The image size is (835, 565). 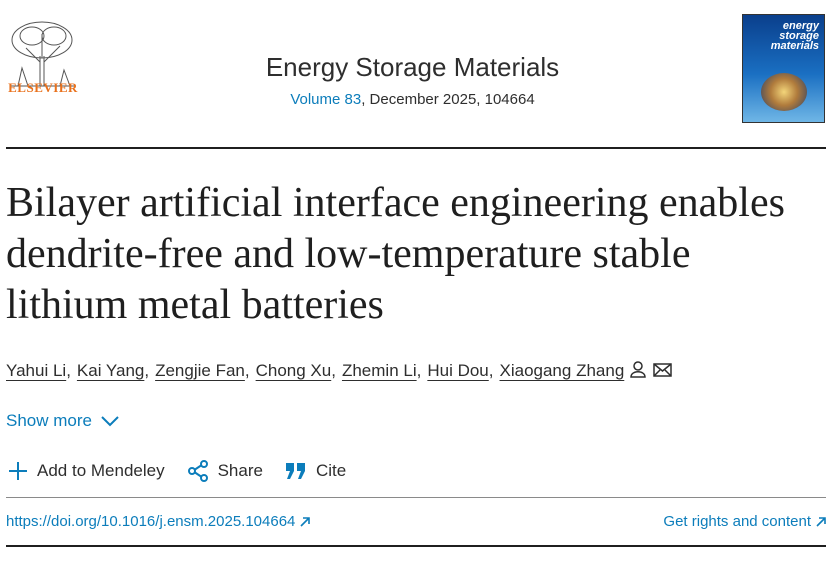 I want to click on rights-link: Get rights and content, so click(x=744, y=521).